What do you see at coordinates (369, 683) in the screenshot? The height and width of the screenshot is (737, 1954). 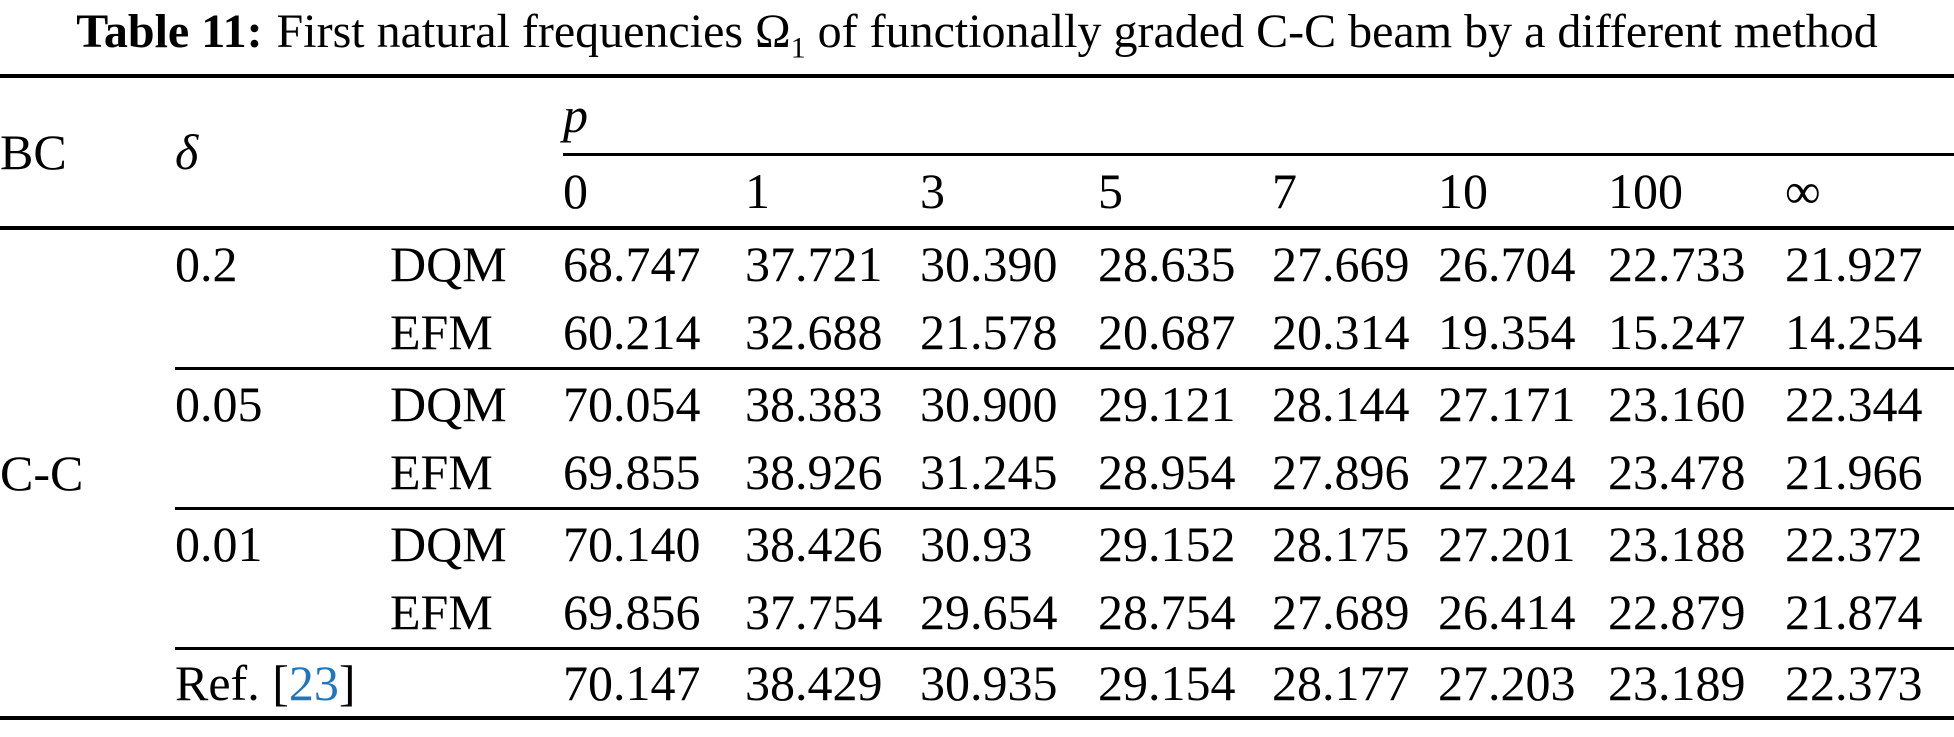 I see `reference-label: Ref. [23]` at bounding box center [369, 683].